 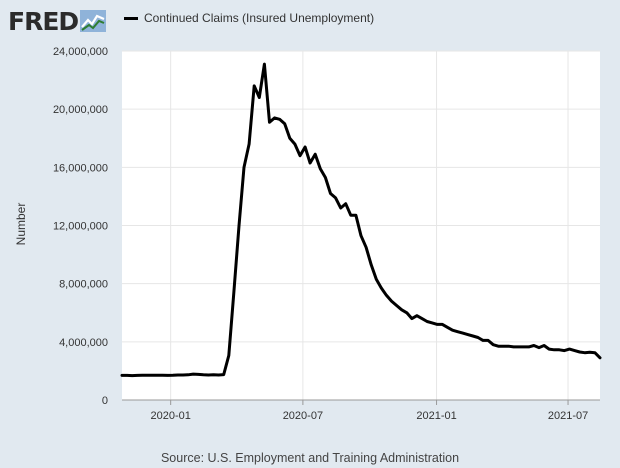 I want to click on chart-legend: Continued Claims (Insured Unemployment), so click(x=249, y=18).